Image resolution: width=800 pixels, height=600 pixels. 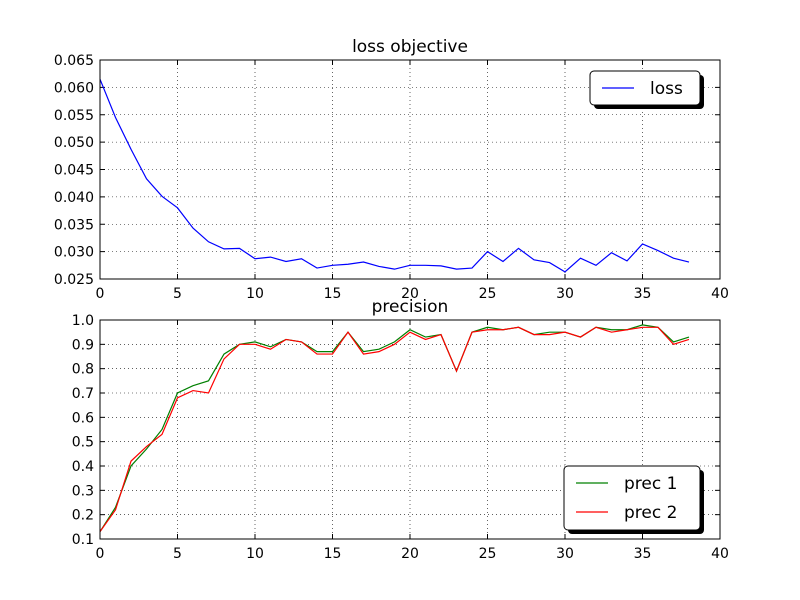 I want to click on y-tick-label: 0.6, so click(x=83, y=418).